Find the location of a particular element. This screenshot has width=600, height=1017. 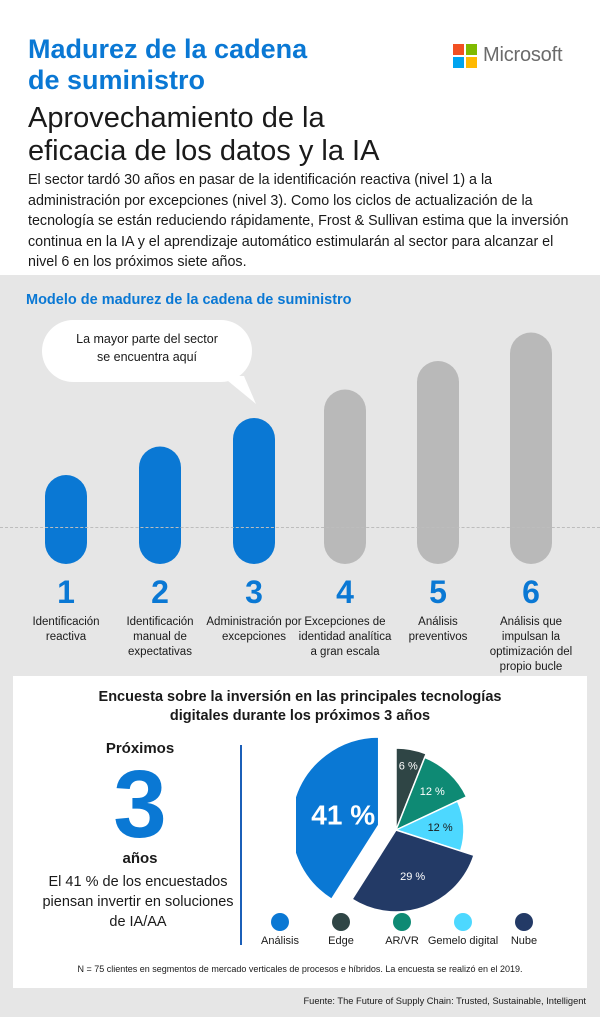

callout-bubble is located at coordinates (147, 351).